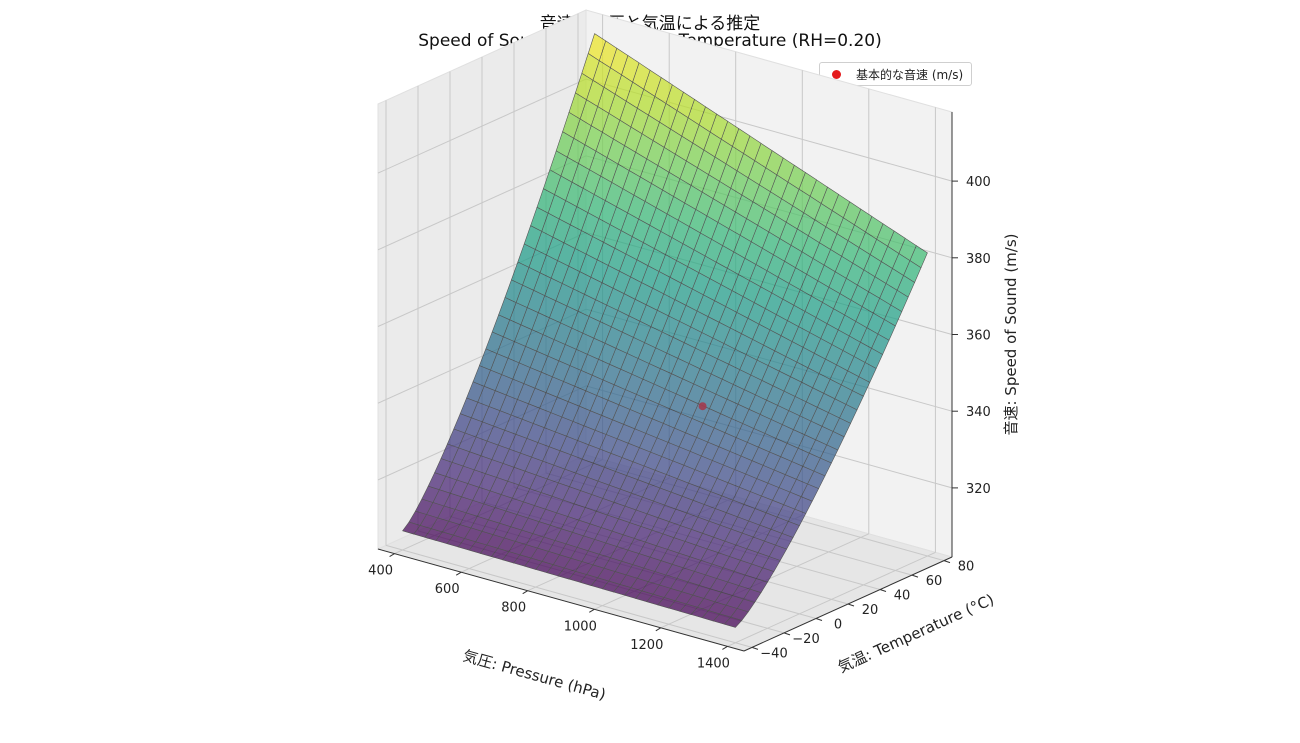  I want to click on z-tick-label: 320, so click(978, 489).